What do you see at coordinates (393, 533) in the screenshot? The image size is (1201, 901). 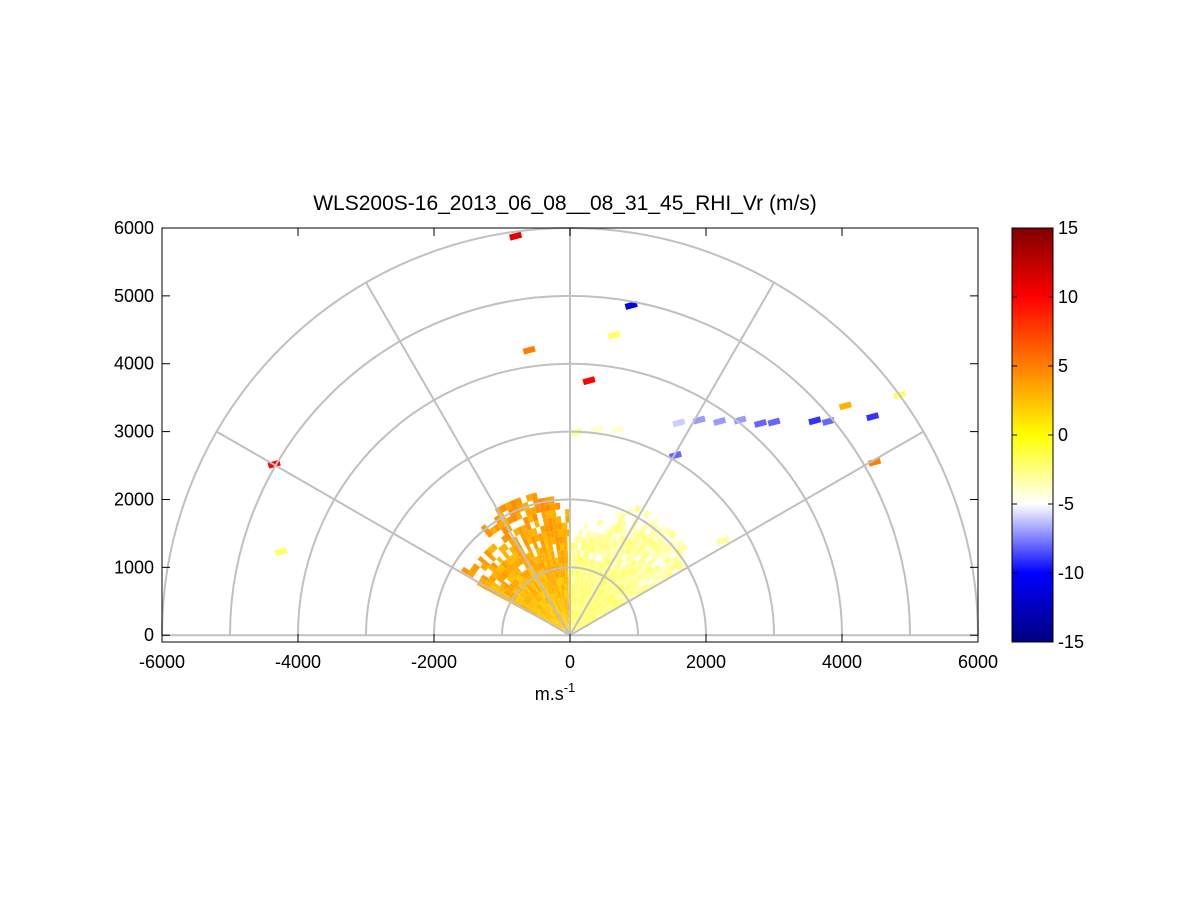 I see `grid-spoke` at bounding box center [393, 533].